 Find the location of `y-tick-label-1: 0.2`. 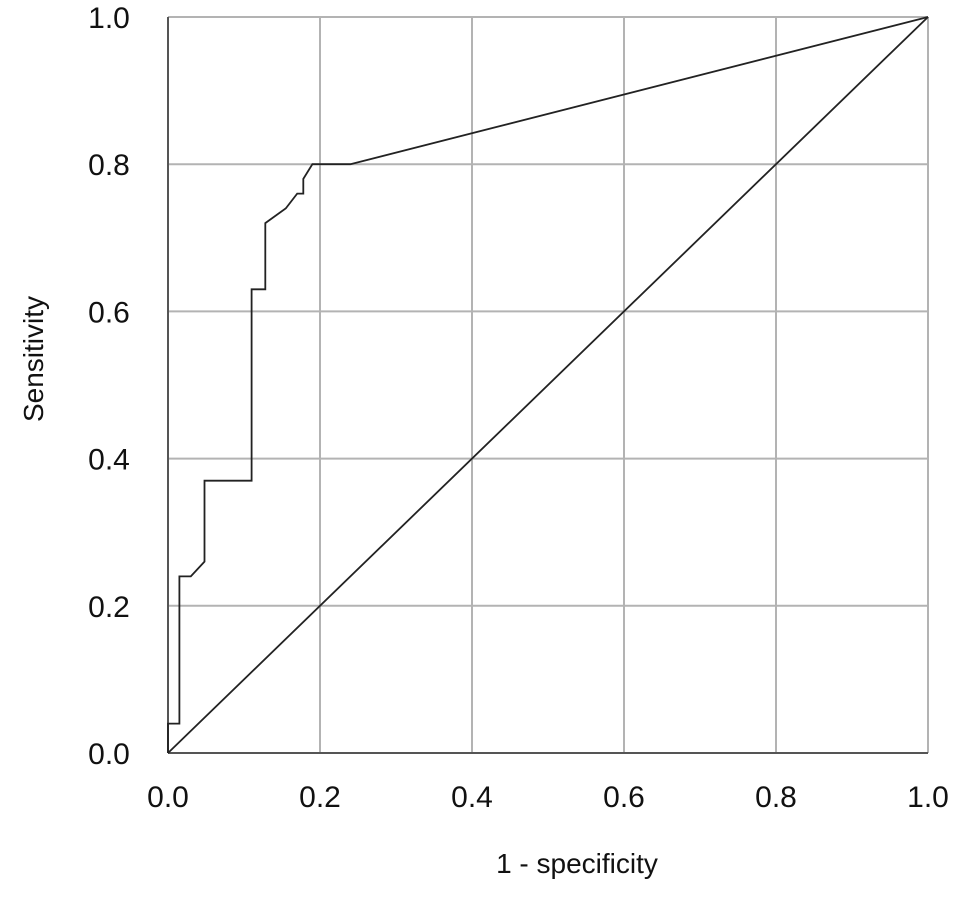

y-tick-label-1: 0.2 is located at coordinates (109, 607).